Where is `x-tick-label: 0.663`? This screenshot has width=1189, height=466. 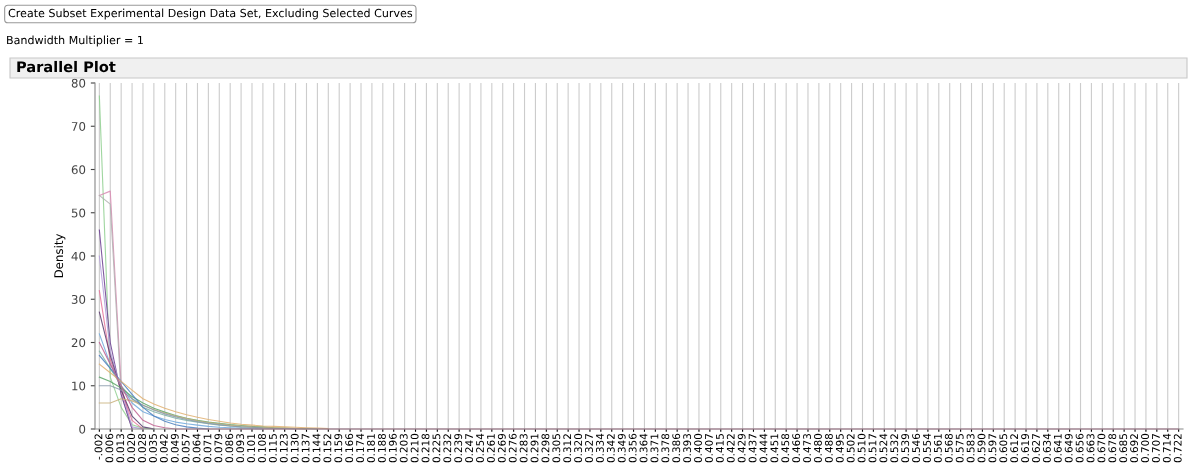
x-tick-label: 0.663 is located at coordinates (1090, 448).